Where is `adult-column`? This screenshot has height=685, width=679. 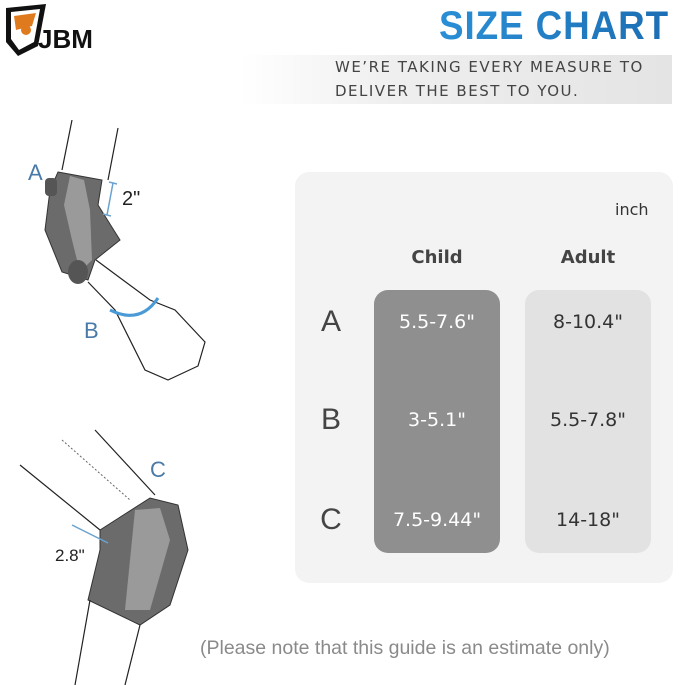
adult-column is located at coordinates (588, 421).